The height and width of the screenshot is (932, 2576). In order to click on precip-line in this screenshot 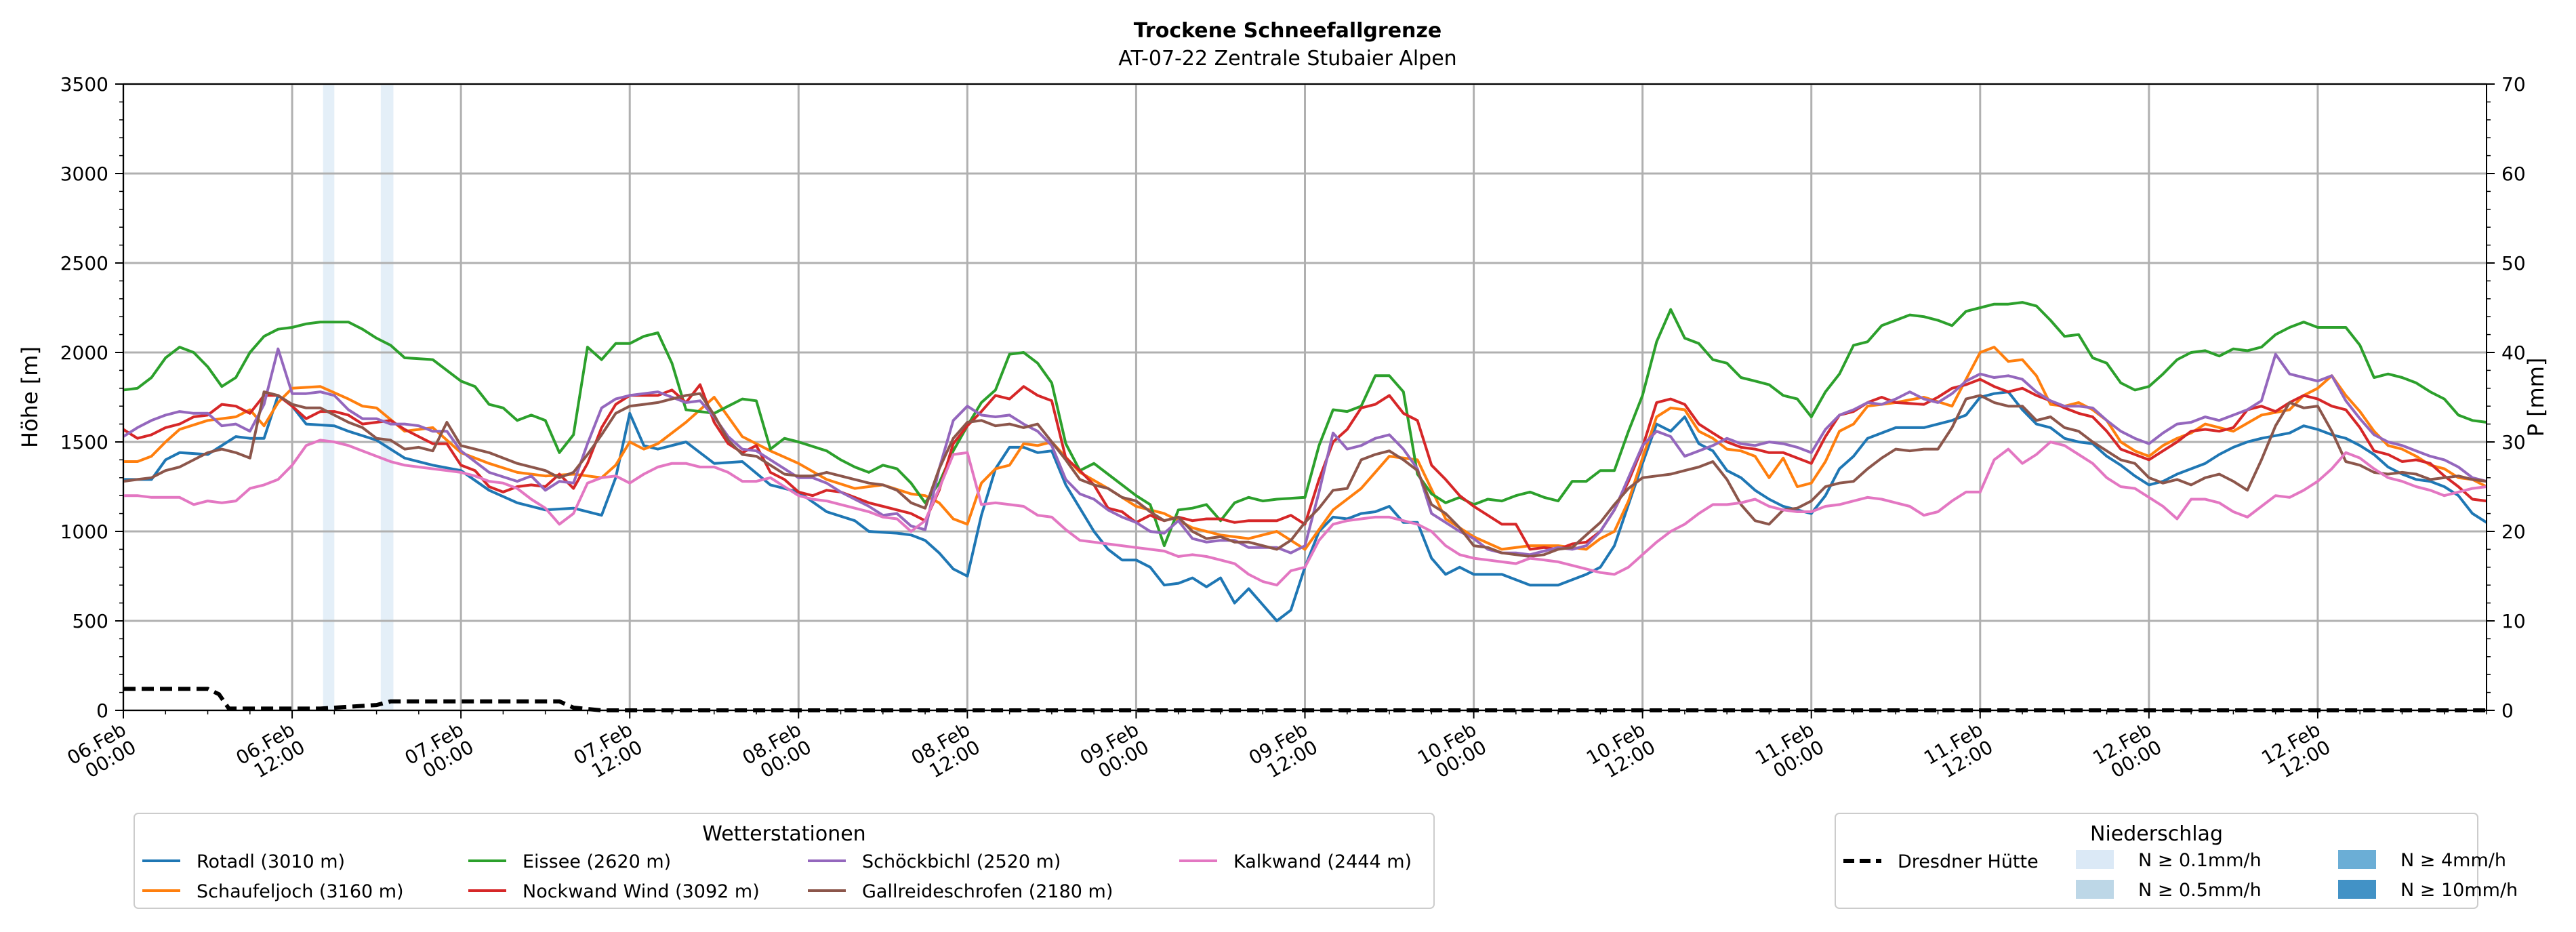, I will do `click(1305, 699)`.